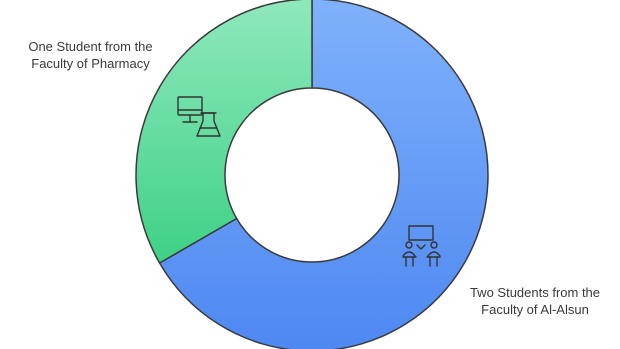 The height and width of the screenshot is (349, 620). Describe the element at coordinates (199, 116) in the screenshot. I see `computer-flask-icon` at that location.